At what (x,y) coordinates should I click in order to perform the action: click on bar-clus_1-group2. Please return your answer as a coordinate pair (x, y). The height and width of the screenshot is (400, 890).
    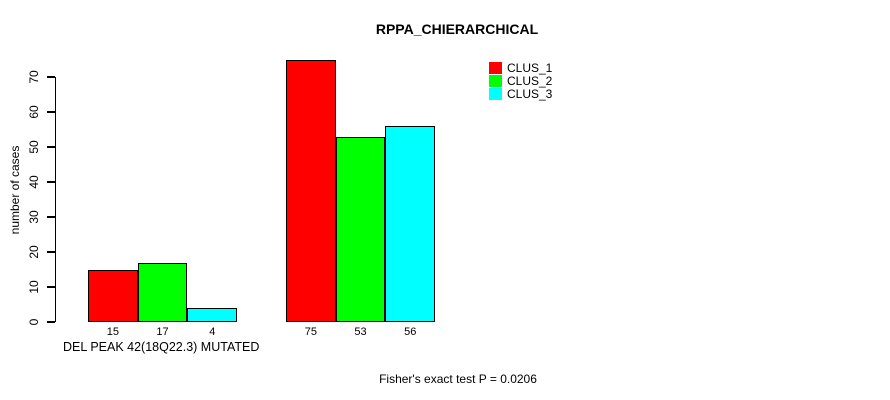
    Looking at the image, I should click on (311, 190).